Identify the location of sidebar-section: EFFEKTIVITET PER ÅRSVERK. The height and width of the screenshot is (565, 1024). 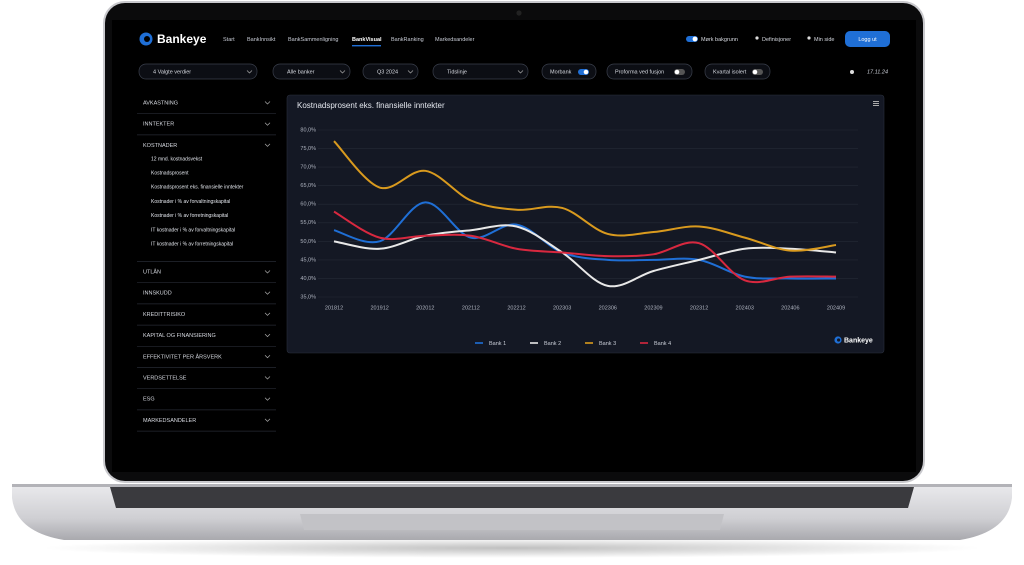
(182, 356).